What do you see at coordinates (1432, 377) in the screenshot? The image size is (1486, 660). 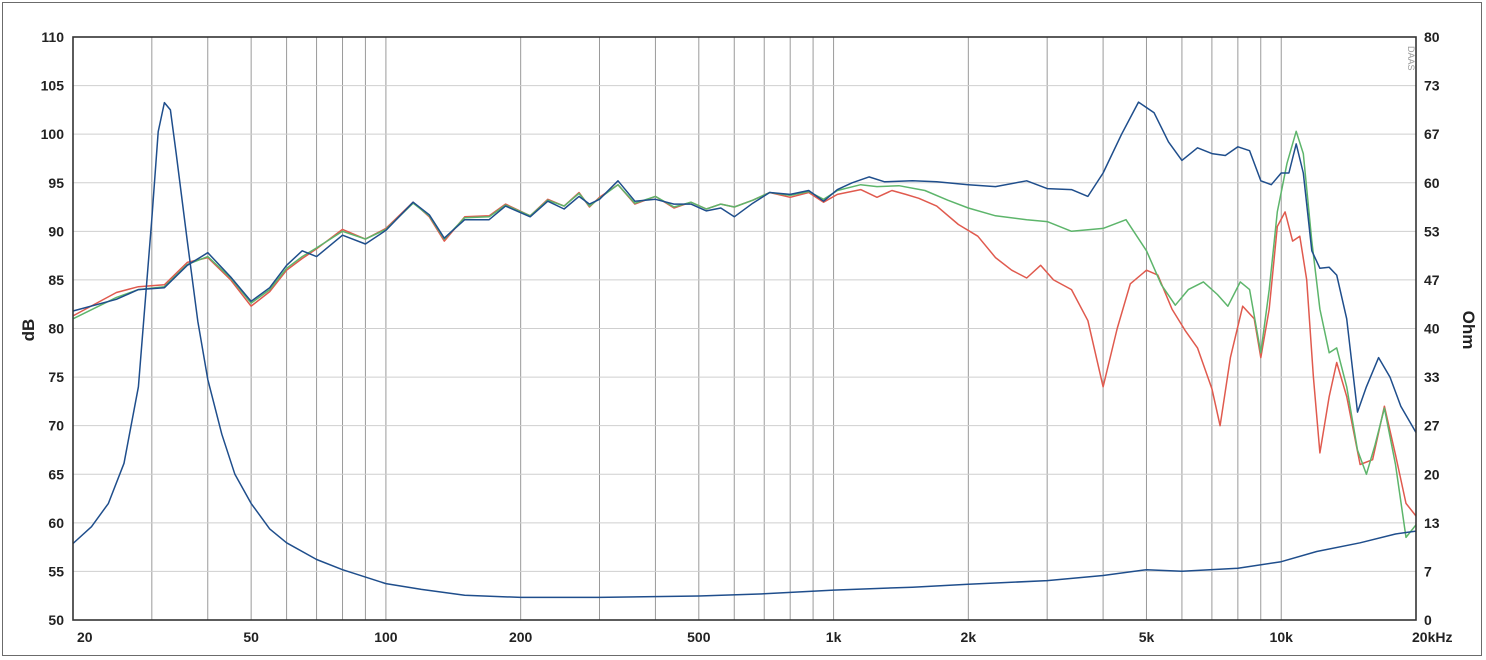 I see `y2-tick-label: 33` at bounding box center [1432, 377].